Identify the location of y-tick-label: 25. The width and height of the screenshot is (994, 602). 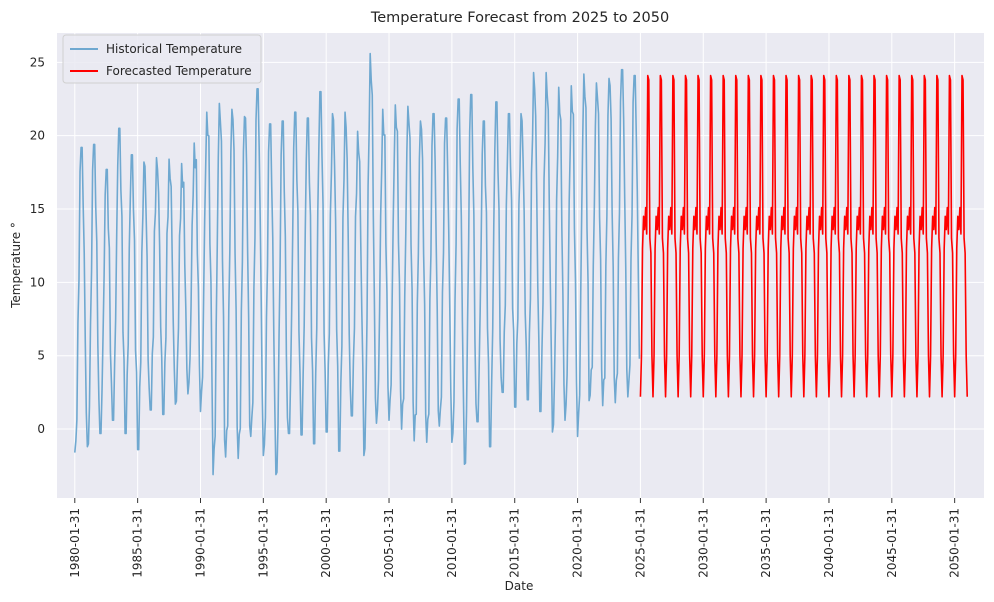
(37, 62).